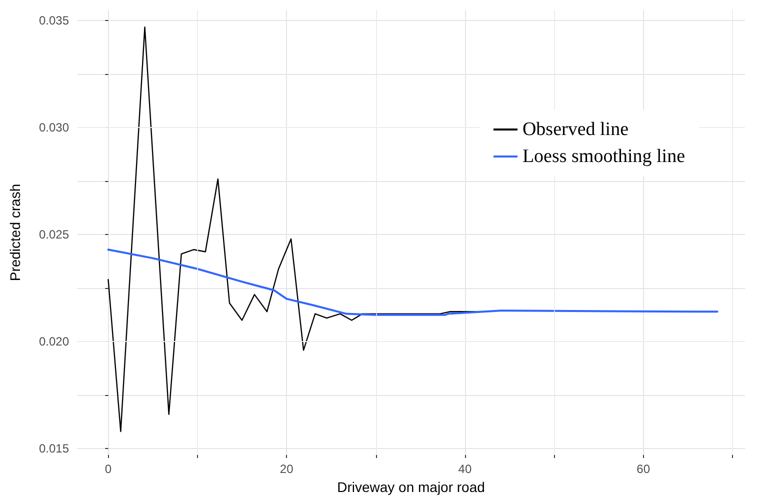 The image size is (759, 499). Describe the element at coordinates (575, 129) in the screenshot. I see `legend-label: Observed line` at that location.